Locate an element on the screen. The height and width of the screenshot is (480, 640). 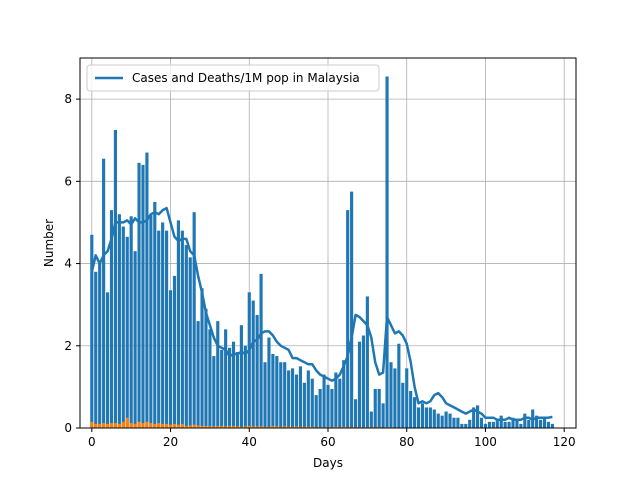
legend: Cases and Deaths/1M pop in Malaysia is located at coordinates (233, 78).